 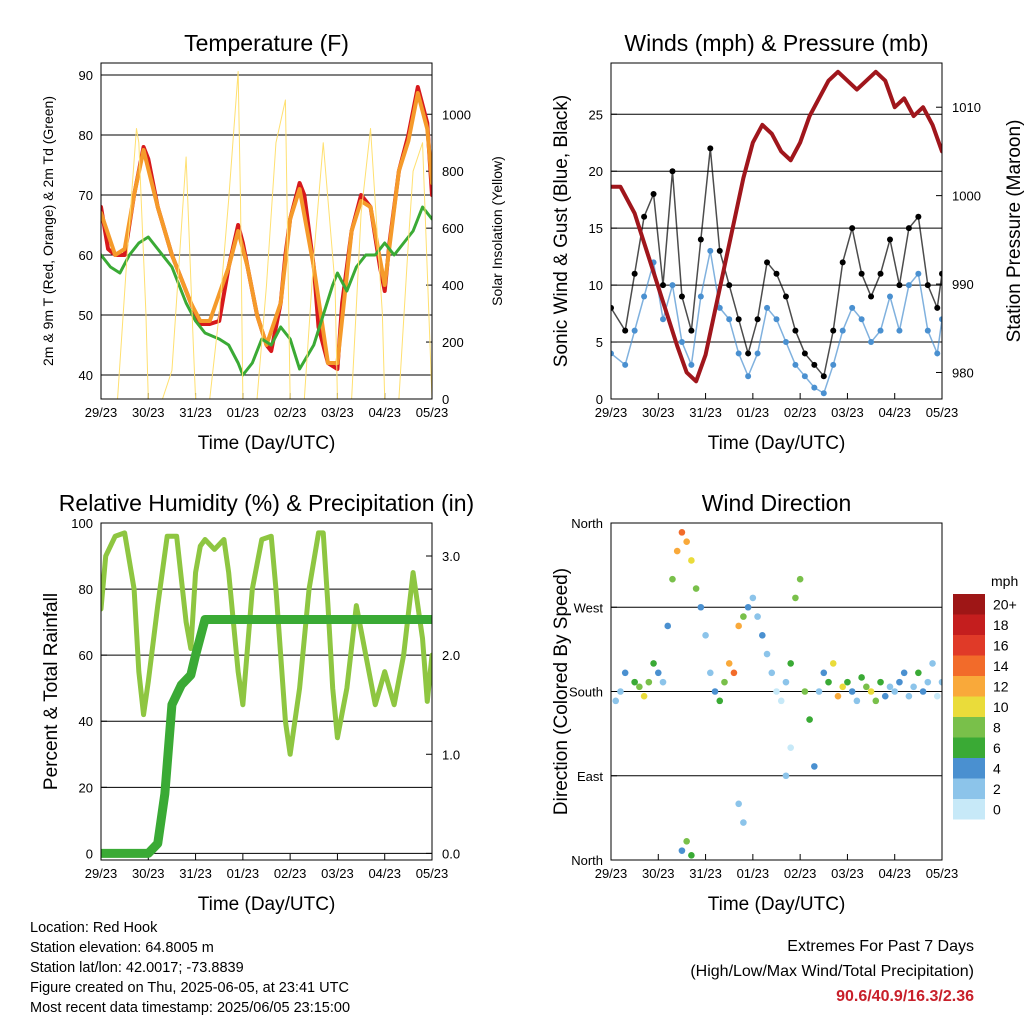 I want to click on y2-tick-label: 0.0, so click(x=451, y=853).